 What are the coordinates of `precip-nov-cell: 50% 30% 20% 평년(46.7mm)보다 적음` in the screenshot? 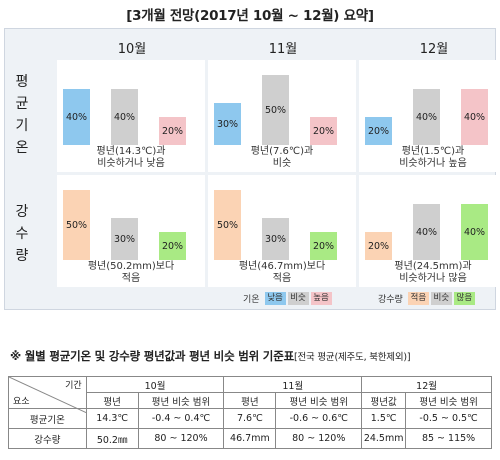 It's located at (282, 231).